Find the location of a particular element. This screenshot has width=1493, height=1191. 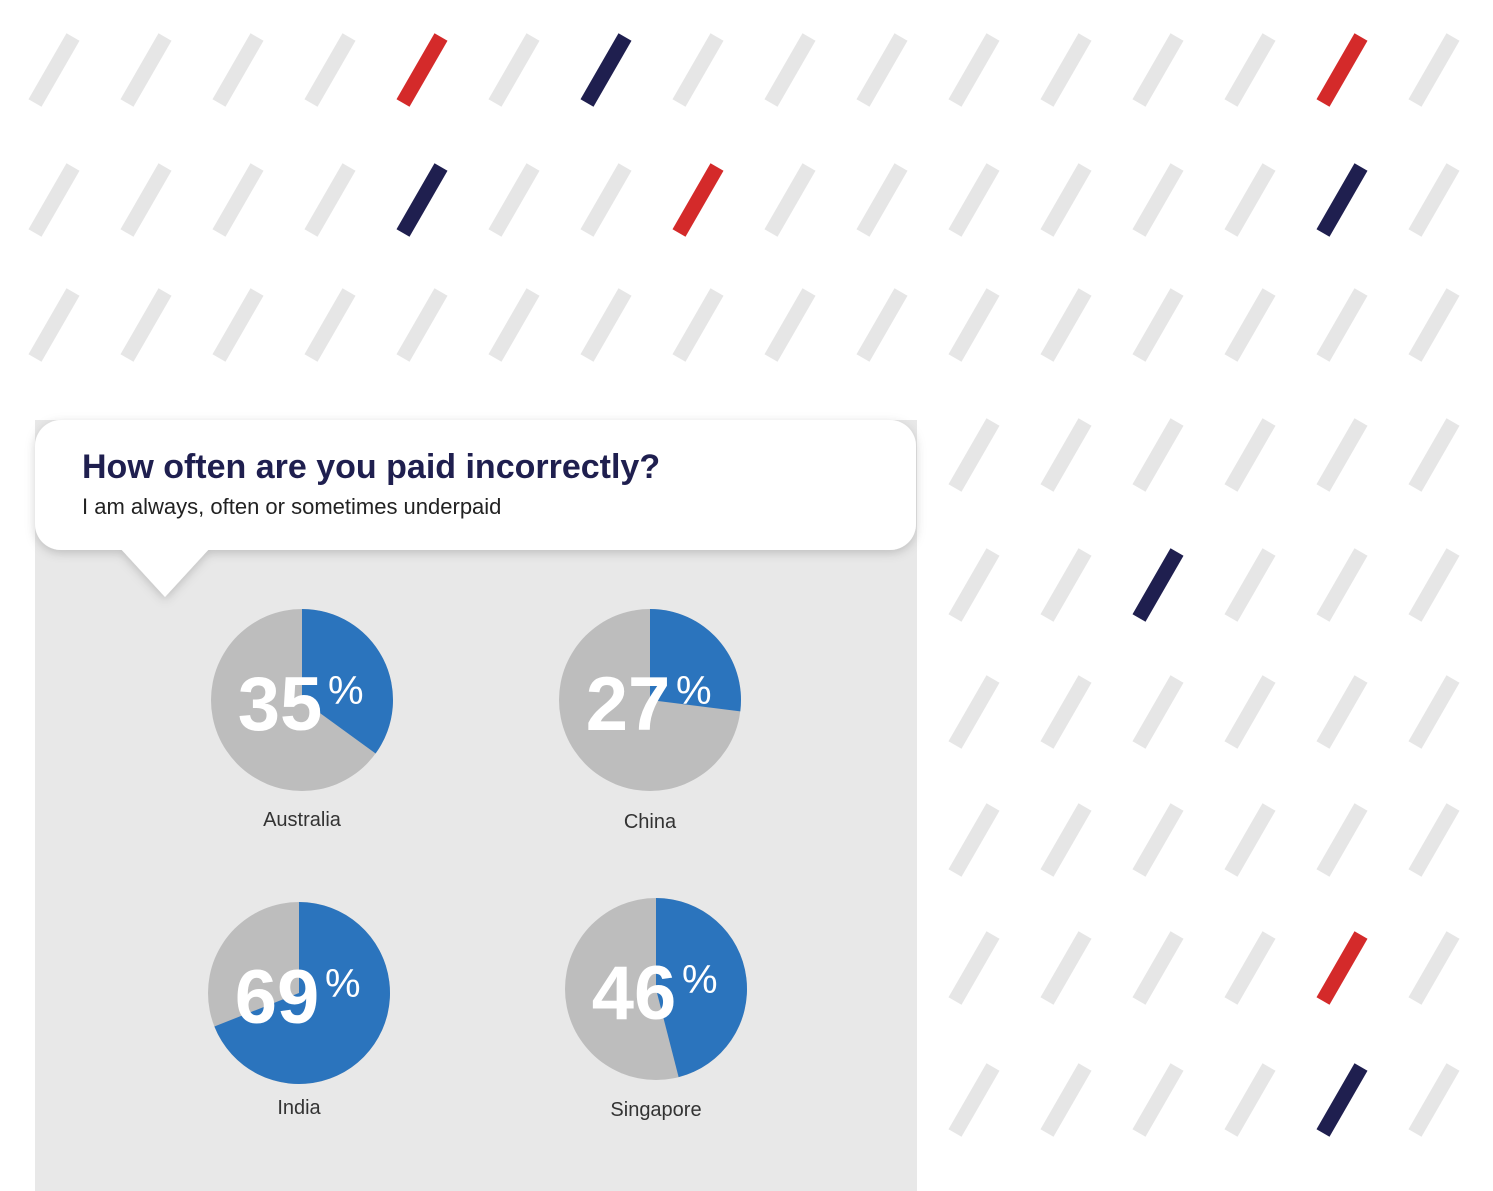

pie-label: India is located at coordinates (299, 1108).